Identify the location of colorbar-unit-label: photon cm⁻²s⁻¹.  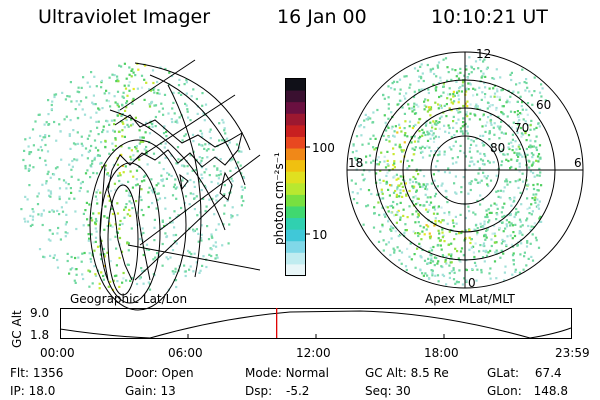
(279, 198).